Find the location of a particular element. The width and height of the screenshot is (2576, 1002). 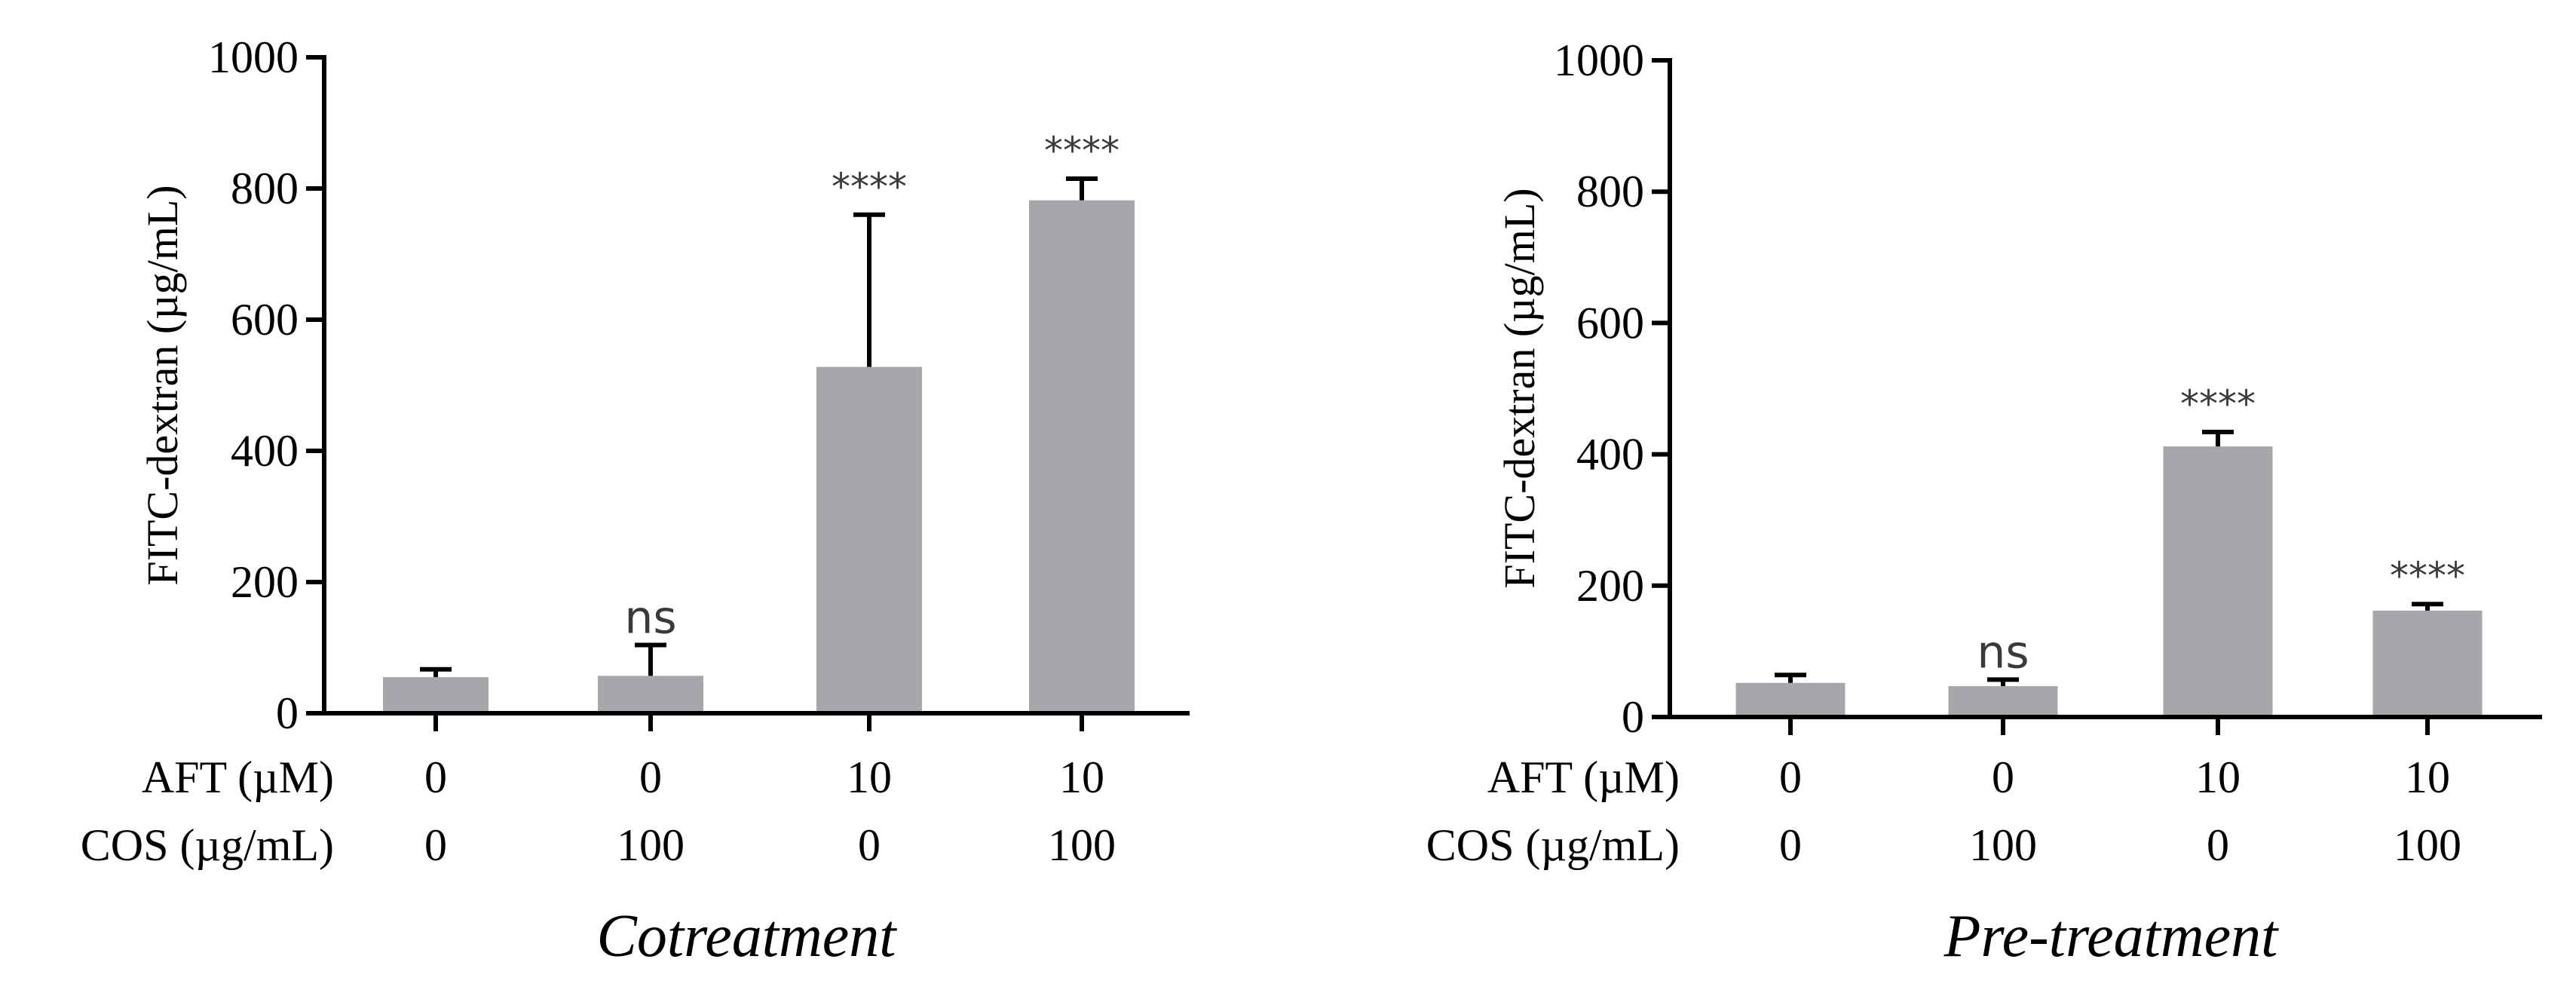

panel-title: Cotreatment is located at coordinates (747, 937).